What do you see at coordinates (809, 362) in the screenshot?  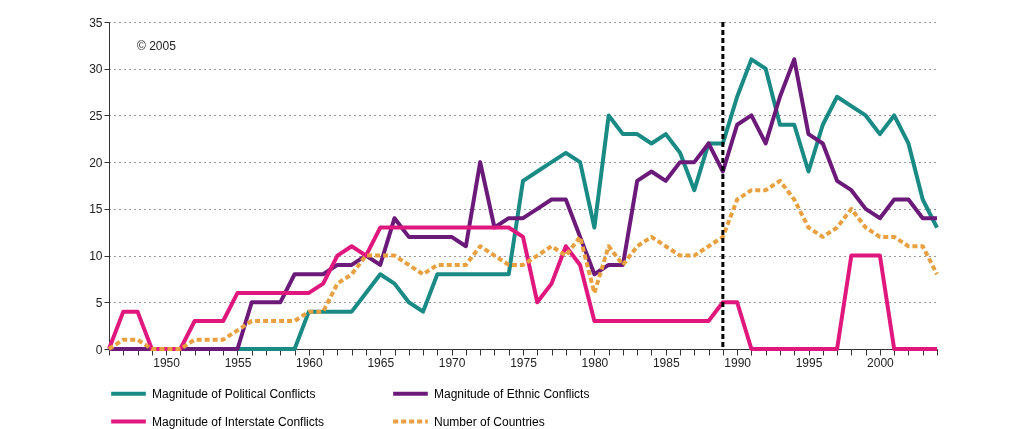 I see `x-tick-label: 1995` at bounding box center [809, 362].